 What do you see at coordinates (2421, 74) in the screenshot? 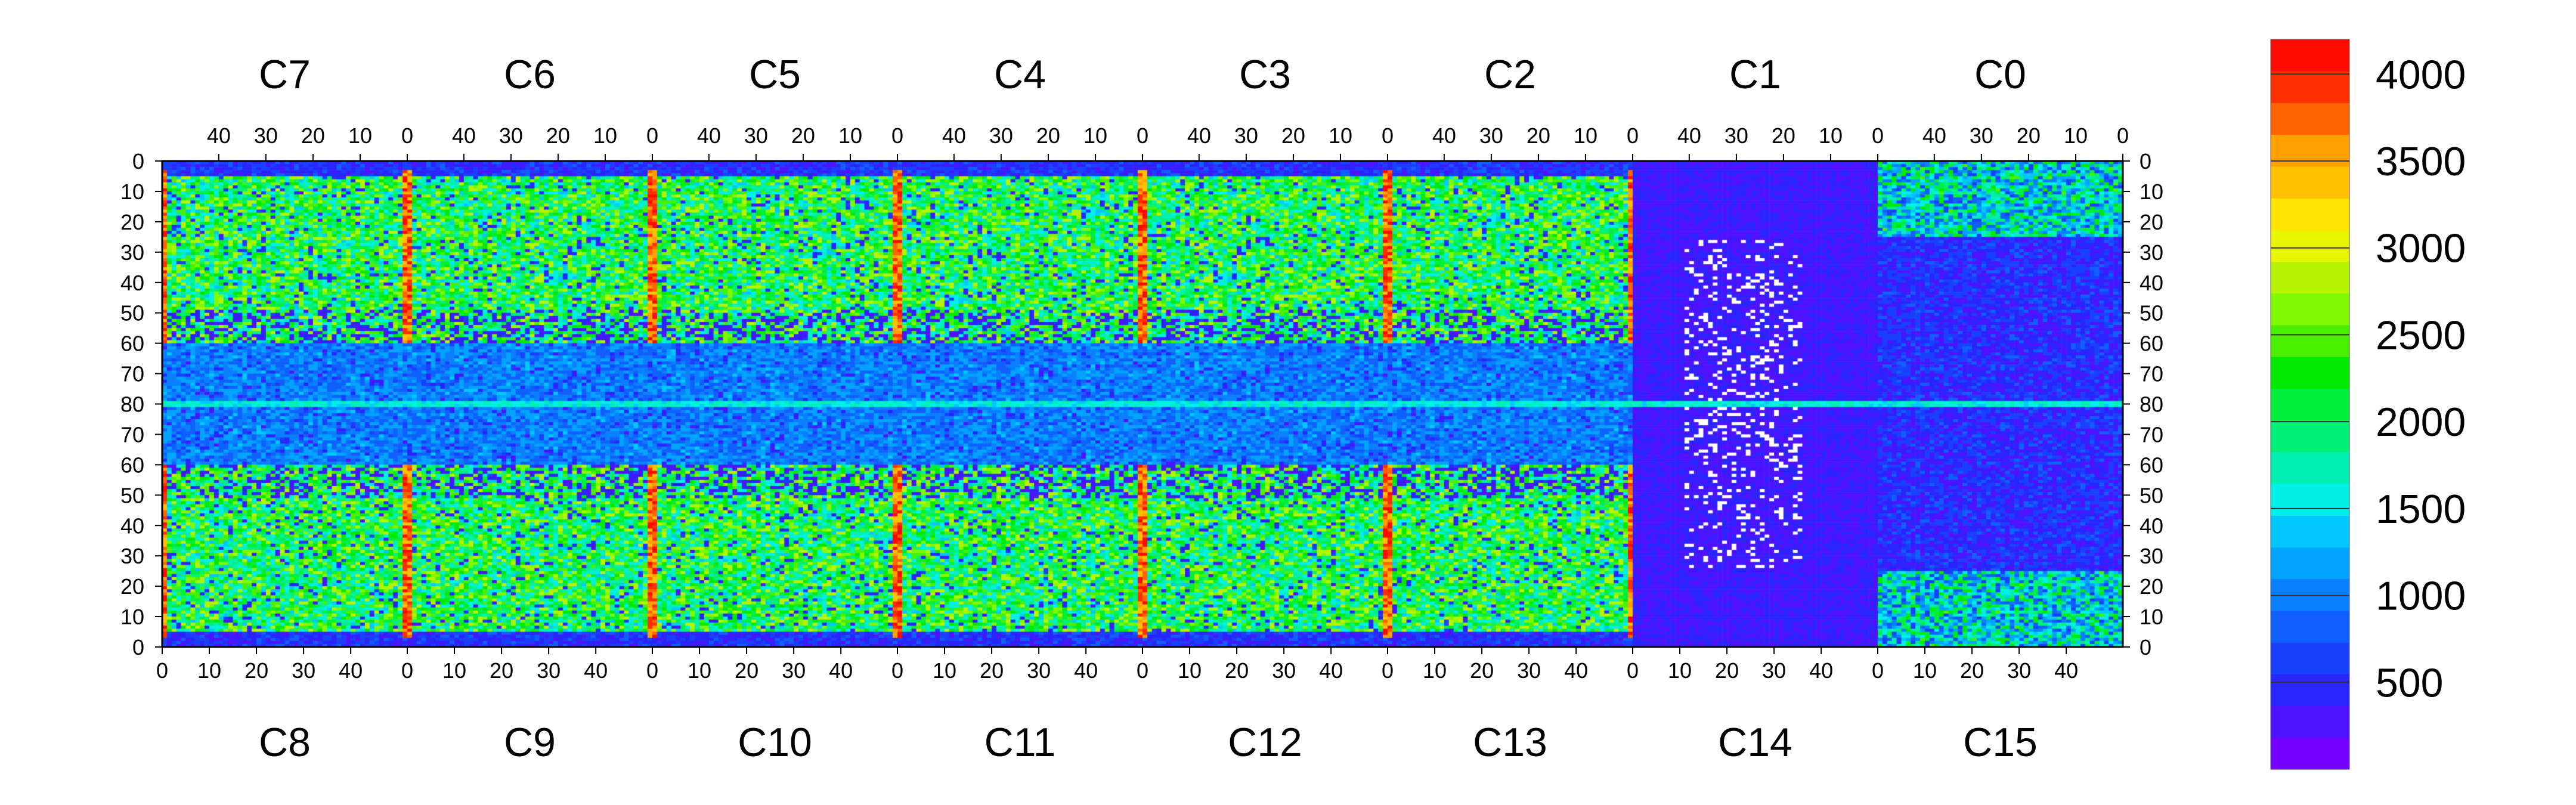
I see `colorbar-tick-label: 4000` at bounding box center [2421, 74].